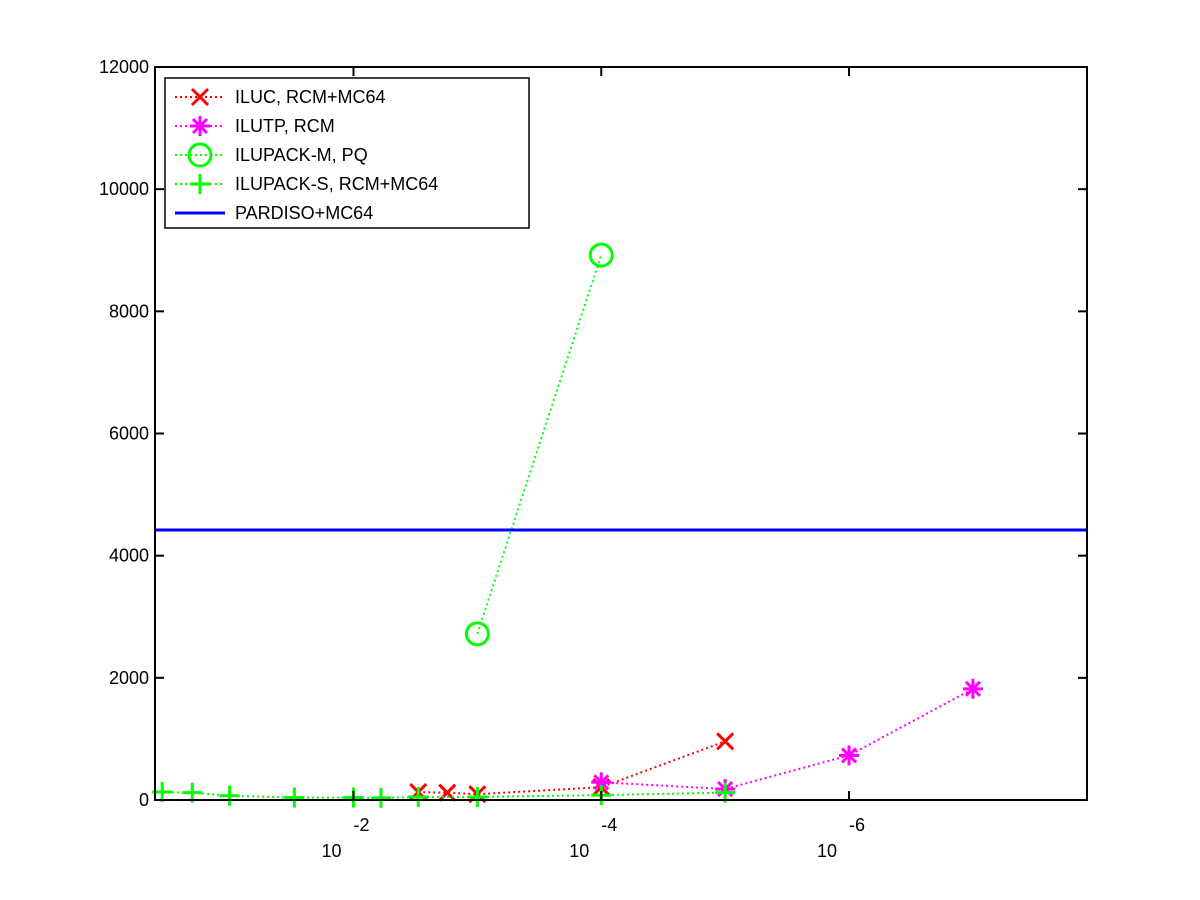 The image size is (1200, 900). I want to click on x-tick-label-exponent: -6, so click(857, 825).